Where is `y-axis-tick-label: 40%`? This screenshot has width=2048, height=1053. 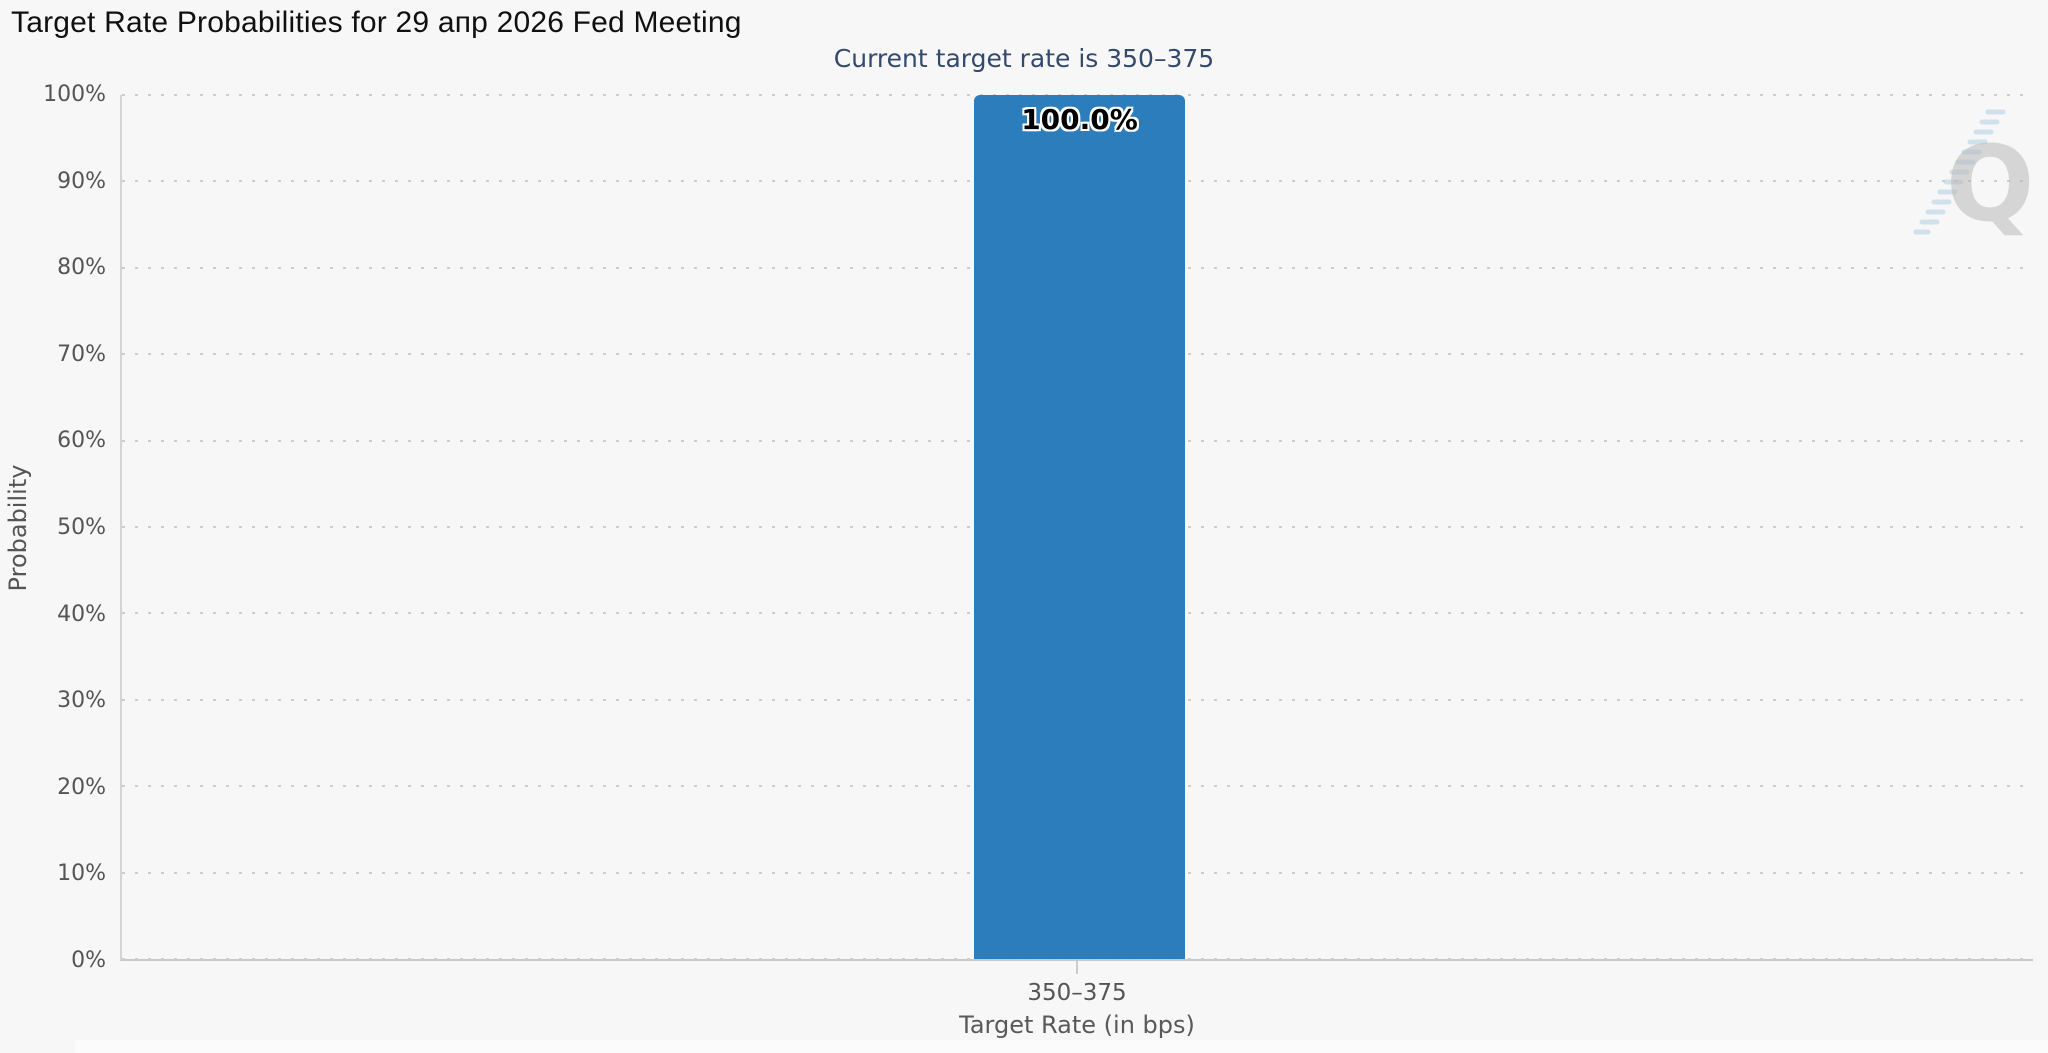 y-axis-tick-label: 40% is located at coordinates (81, 614).